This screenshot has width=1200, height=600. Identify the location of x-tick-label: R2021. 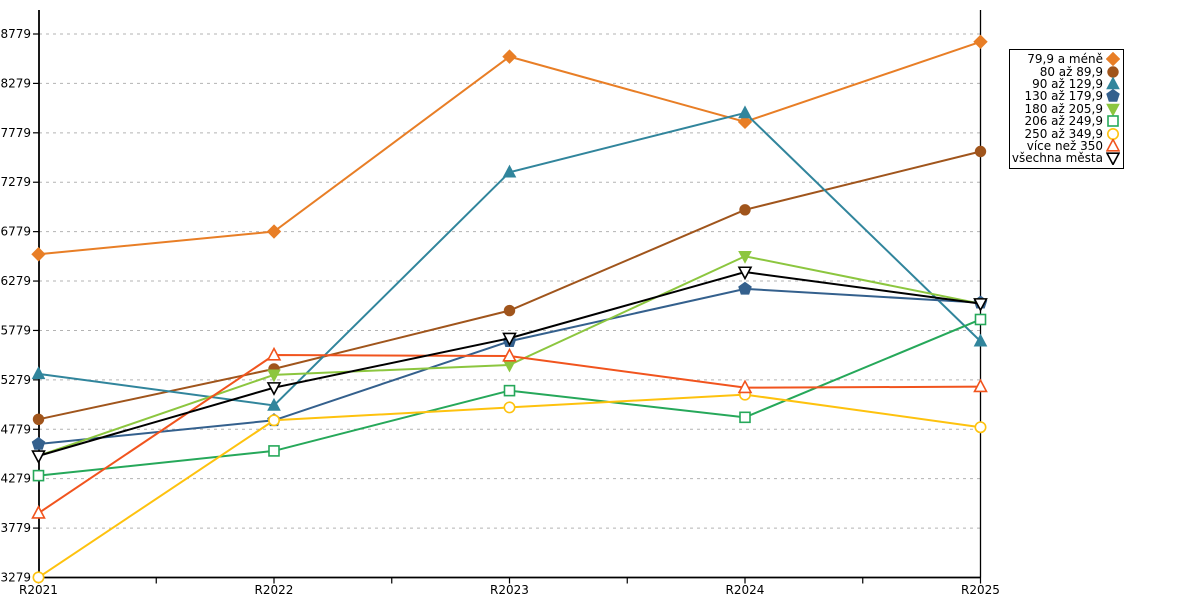
(38, 590).